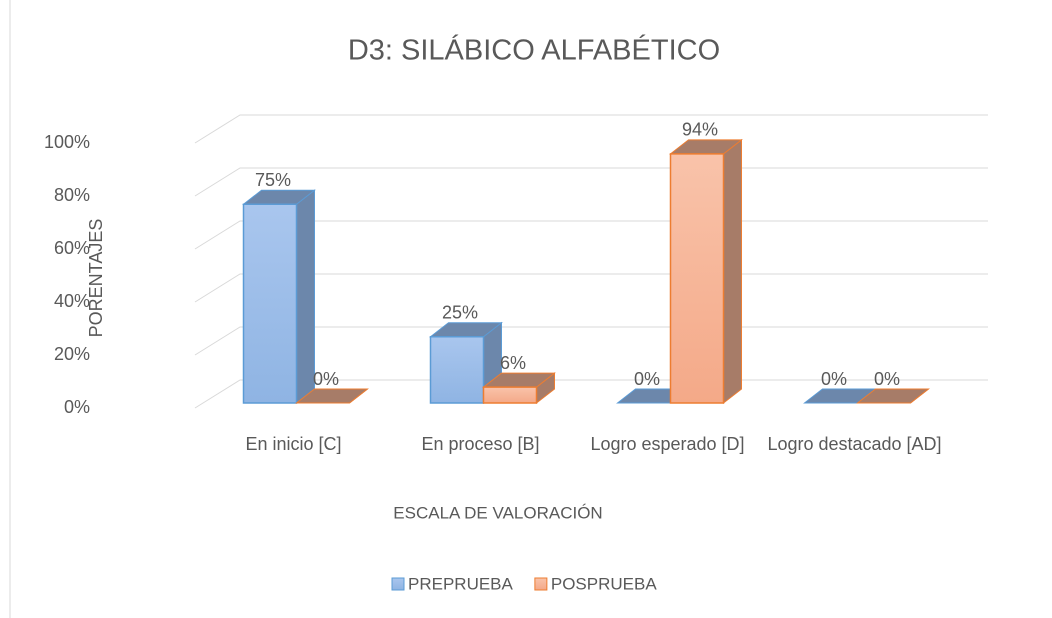  Describe the element at coordinates (461, 583) in the screenshot. I see `legend-label: PREPRUEBA` at that location.